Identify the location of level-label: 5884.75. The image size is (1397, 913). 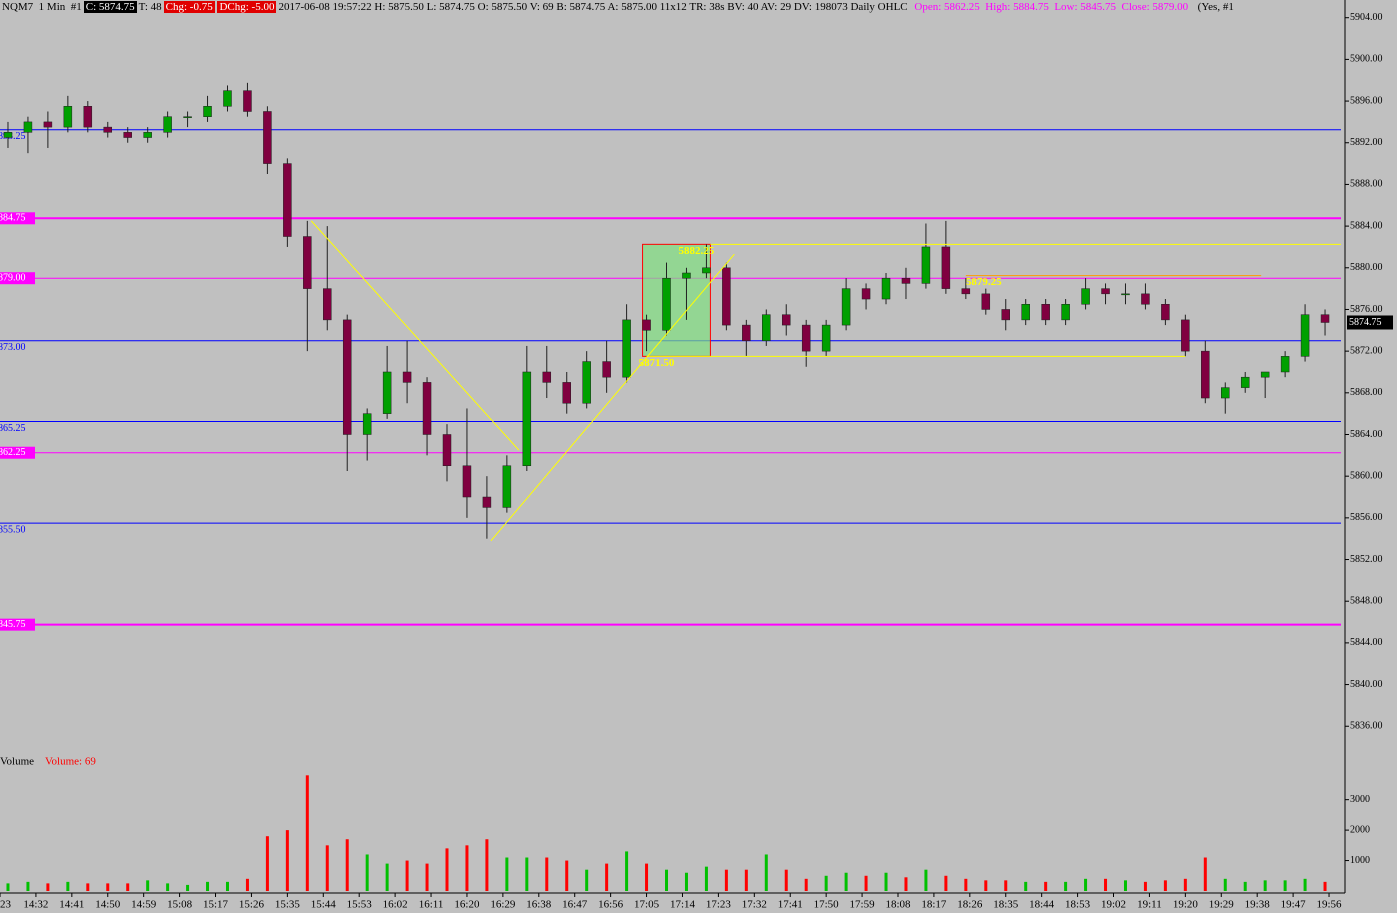
(13, 218).